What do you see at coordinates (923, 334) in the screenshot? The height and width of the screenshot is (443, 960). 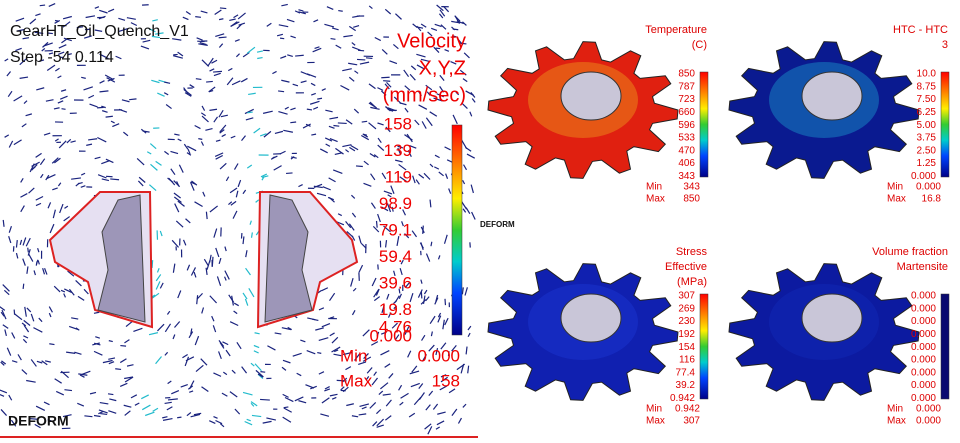 I see `legend-tick: 0.000` at bounding box center [923, 334].